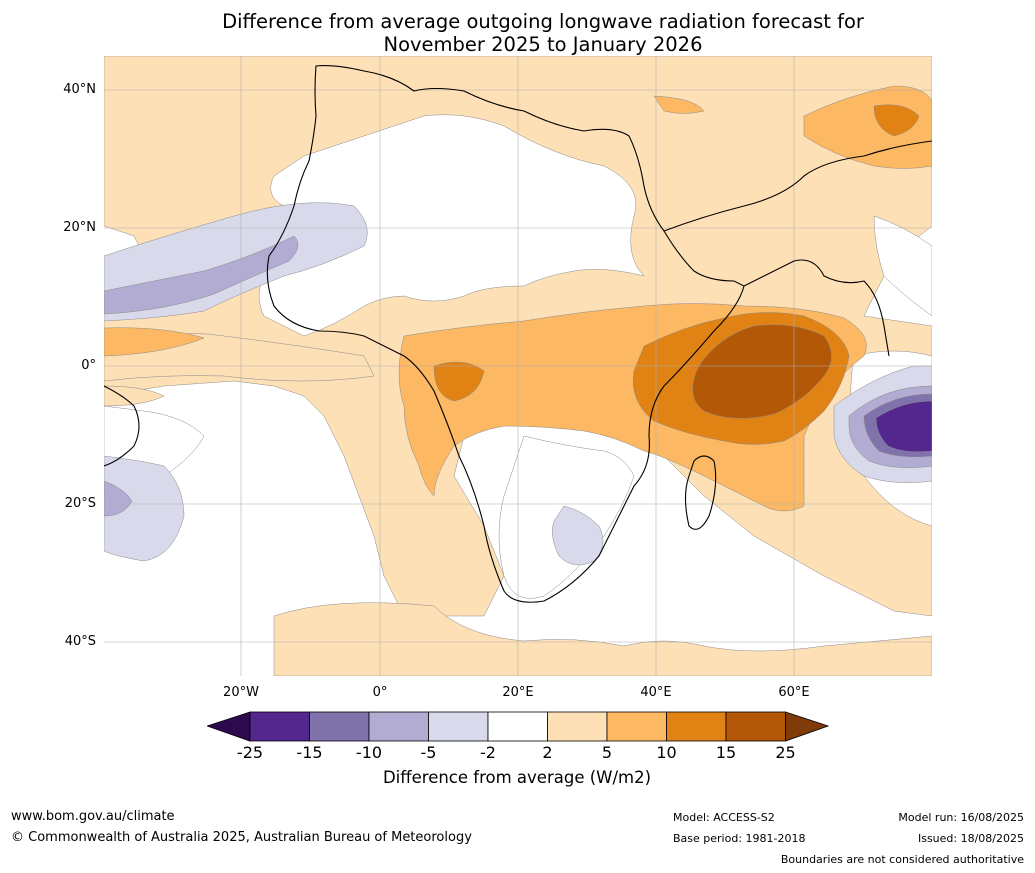  What do you see at coordinates (785, 752) in the screenshot?
I see `colorbar-tick: 25` at bounding box center [785, 752].